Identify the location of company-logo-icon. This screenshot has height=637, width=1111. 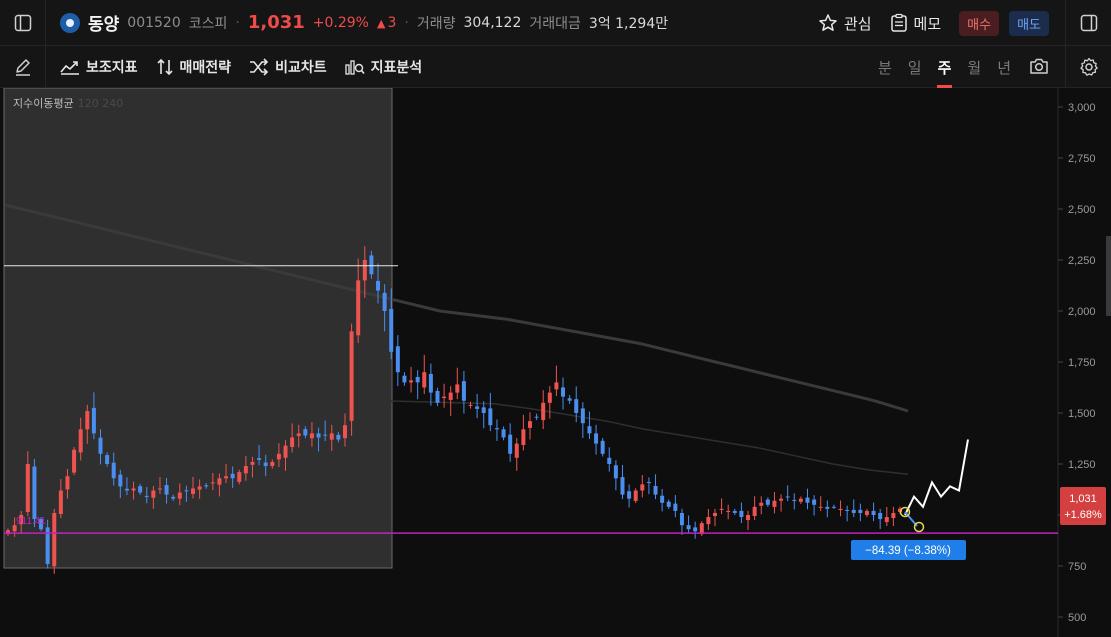
(70, 22).